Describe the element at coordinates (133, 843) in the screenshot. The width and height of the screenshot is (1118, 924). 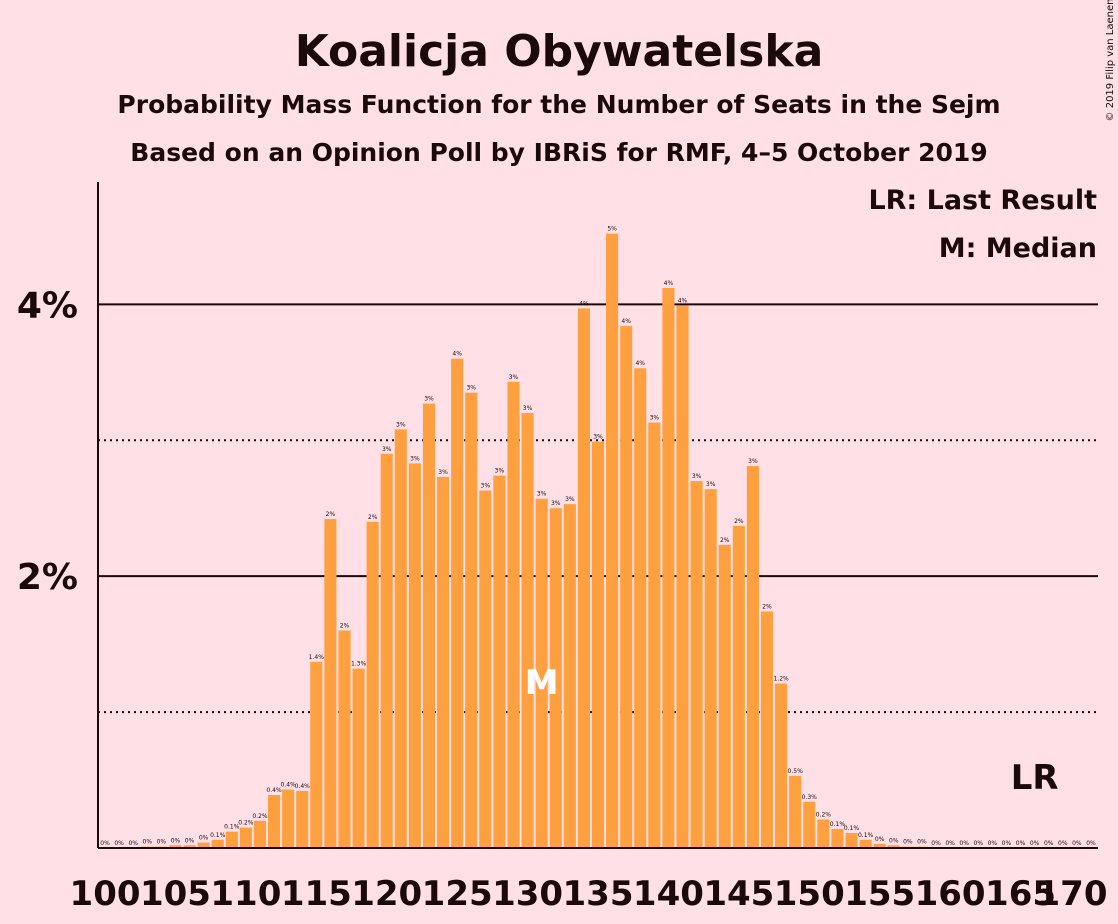
I see `data-label-seat-102: 0%` at that location.